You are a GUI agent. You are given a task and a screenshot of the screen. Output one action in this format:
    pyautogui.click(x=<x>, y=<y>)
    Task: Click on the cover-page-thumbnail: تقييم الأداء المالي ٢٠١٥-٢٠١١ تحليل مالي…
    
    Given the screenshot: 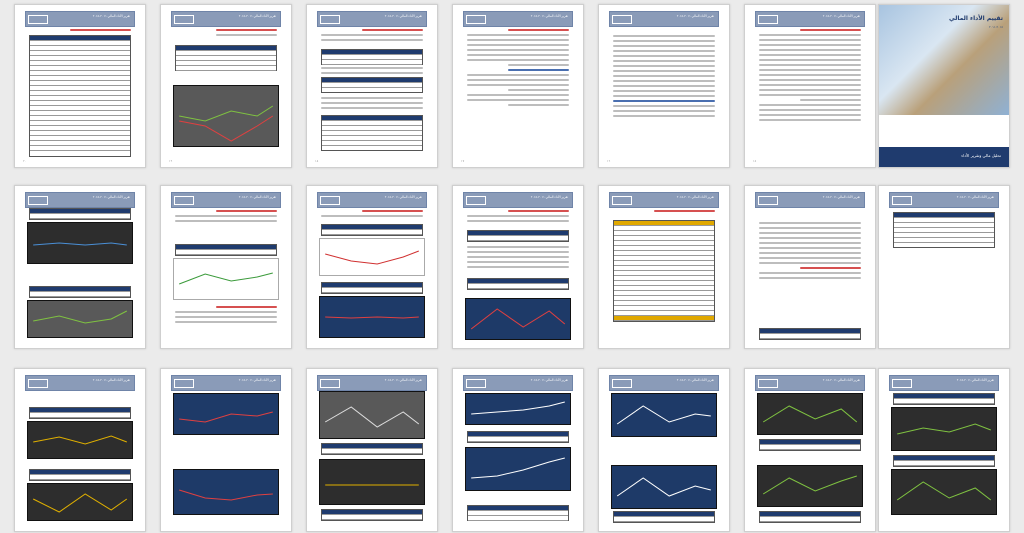 What is the action you would take?
    pyautogui.click(x=944, y=86)
    